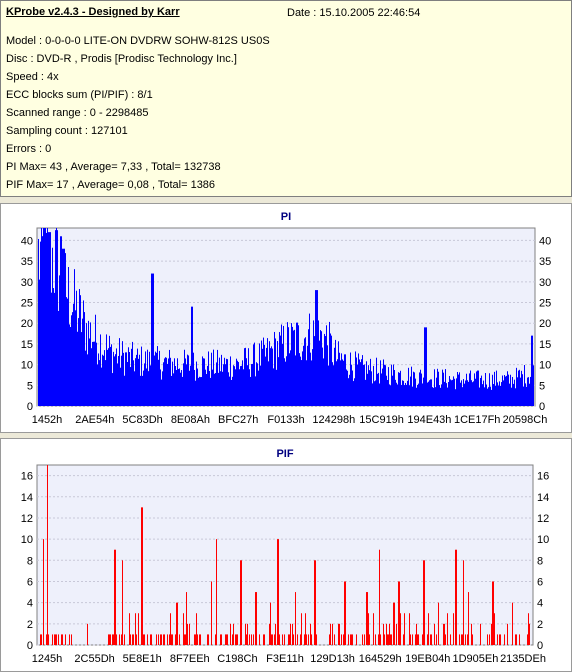 The height and width of the screenshot is (672, 572). I want to click on y-tick-label-right: 10, so click(545, 366).